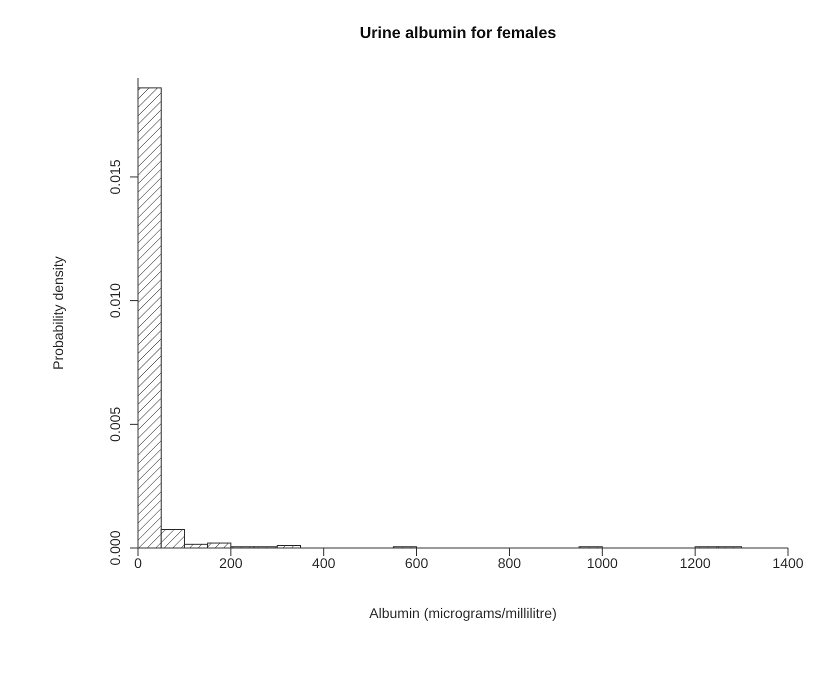 The width and height of the screenshot is (836, 673). Describe the element at coordinates (788, 562) in the screenshot. I see `x-tick-label: 1400` at that location.